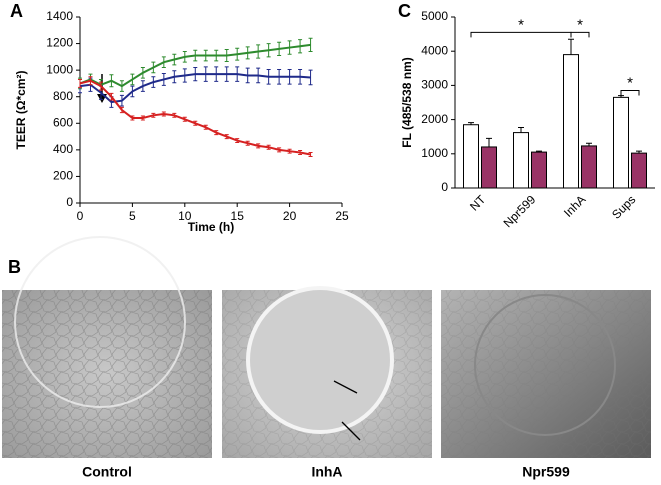 The height and width of the screenshot is (485, 661). I want to click on image-caption: Npr599, so click(546, 472).